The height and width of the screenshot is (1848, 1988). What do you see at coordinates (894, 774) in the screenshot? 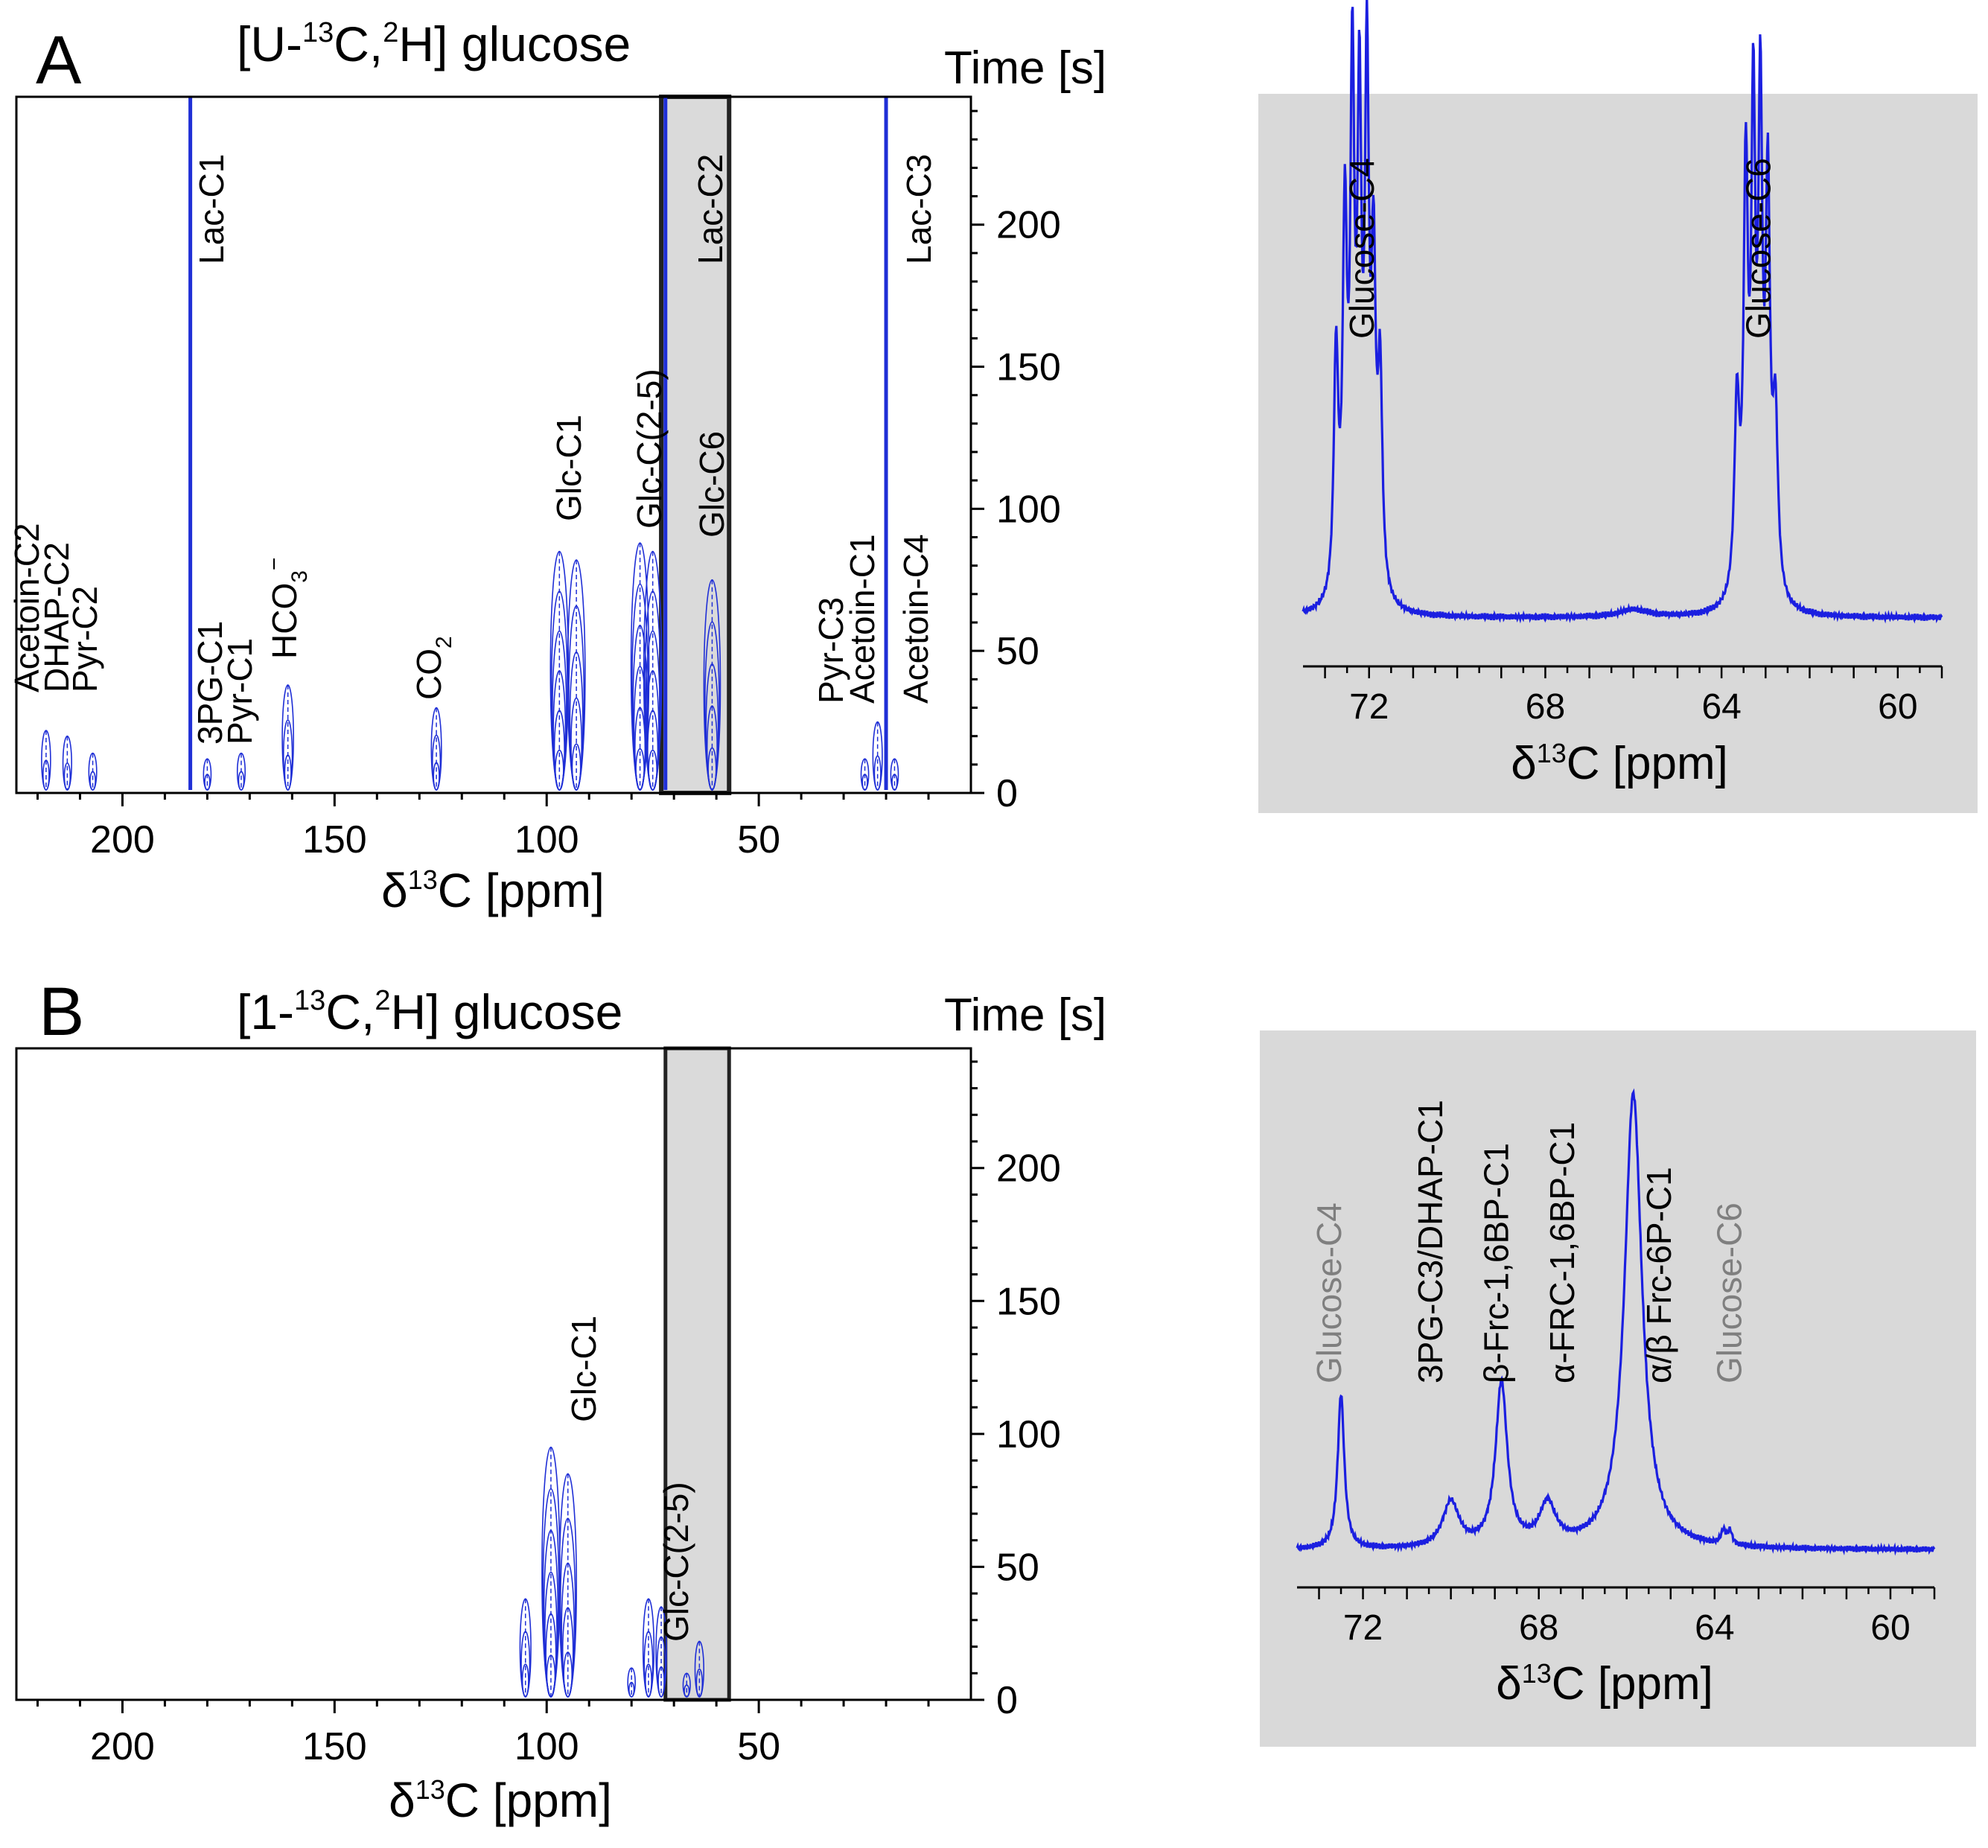
I see `peak-acetoin-c4-18ppm` at bounding box center [894, 774].